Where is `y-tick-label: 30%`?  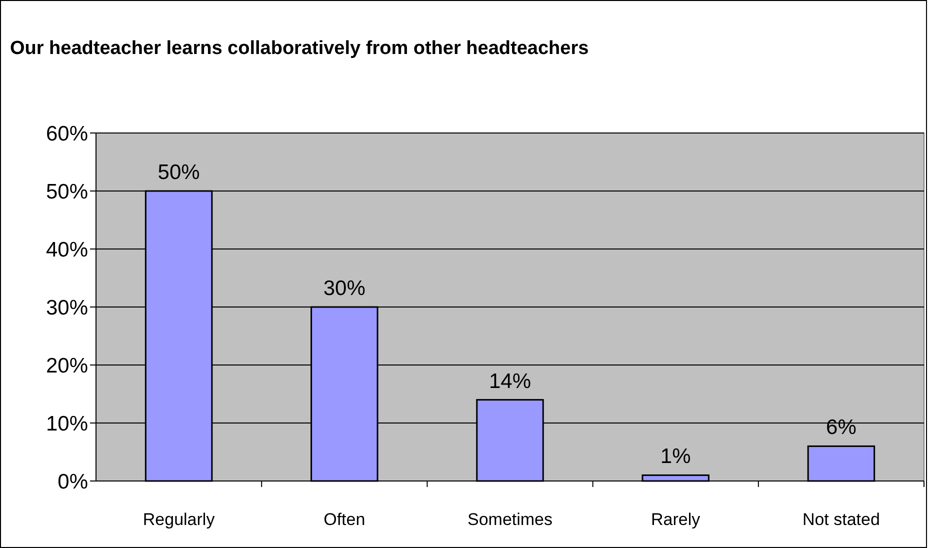 y-tick-label: 30% is located at coordinates (67, 308).